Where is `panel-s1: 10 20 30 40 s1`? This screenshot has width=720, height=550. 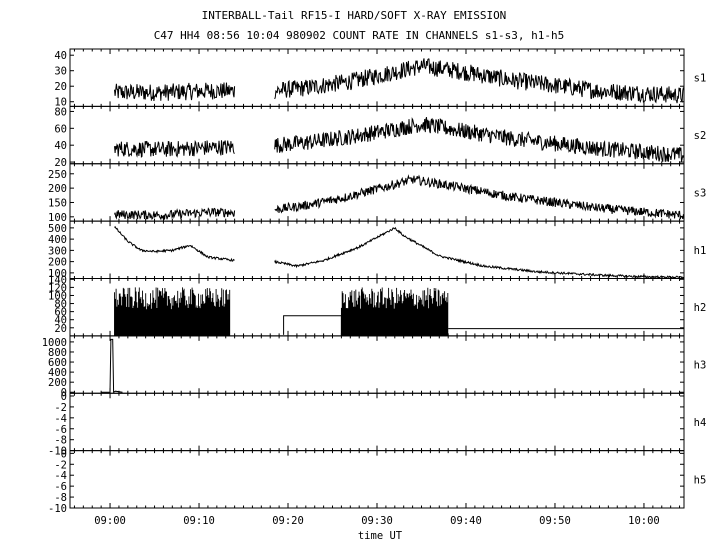 panel-s1: 10 20 30 40 s1 is located at coordinates (380, 78).